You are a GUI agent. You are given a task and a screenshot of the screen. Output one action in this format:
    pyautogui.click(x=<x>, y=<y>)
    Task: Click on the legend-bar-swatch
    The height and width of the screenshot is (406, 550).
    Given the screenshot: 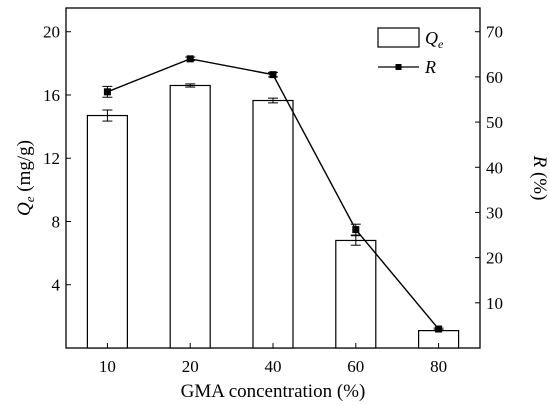 What is the action you would take?
    pyautogui.click(x=398, y=37)
    